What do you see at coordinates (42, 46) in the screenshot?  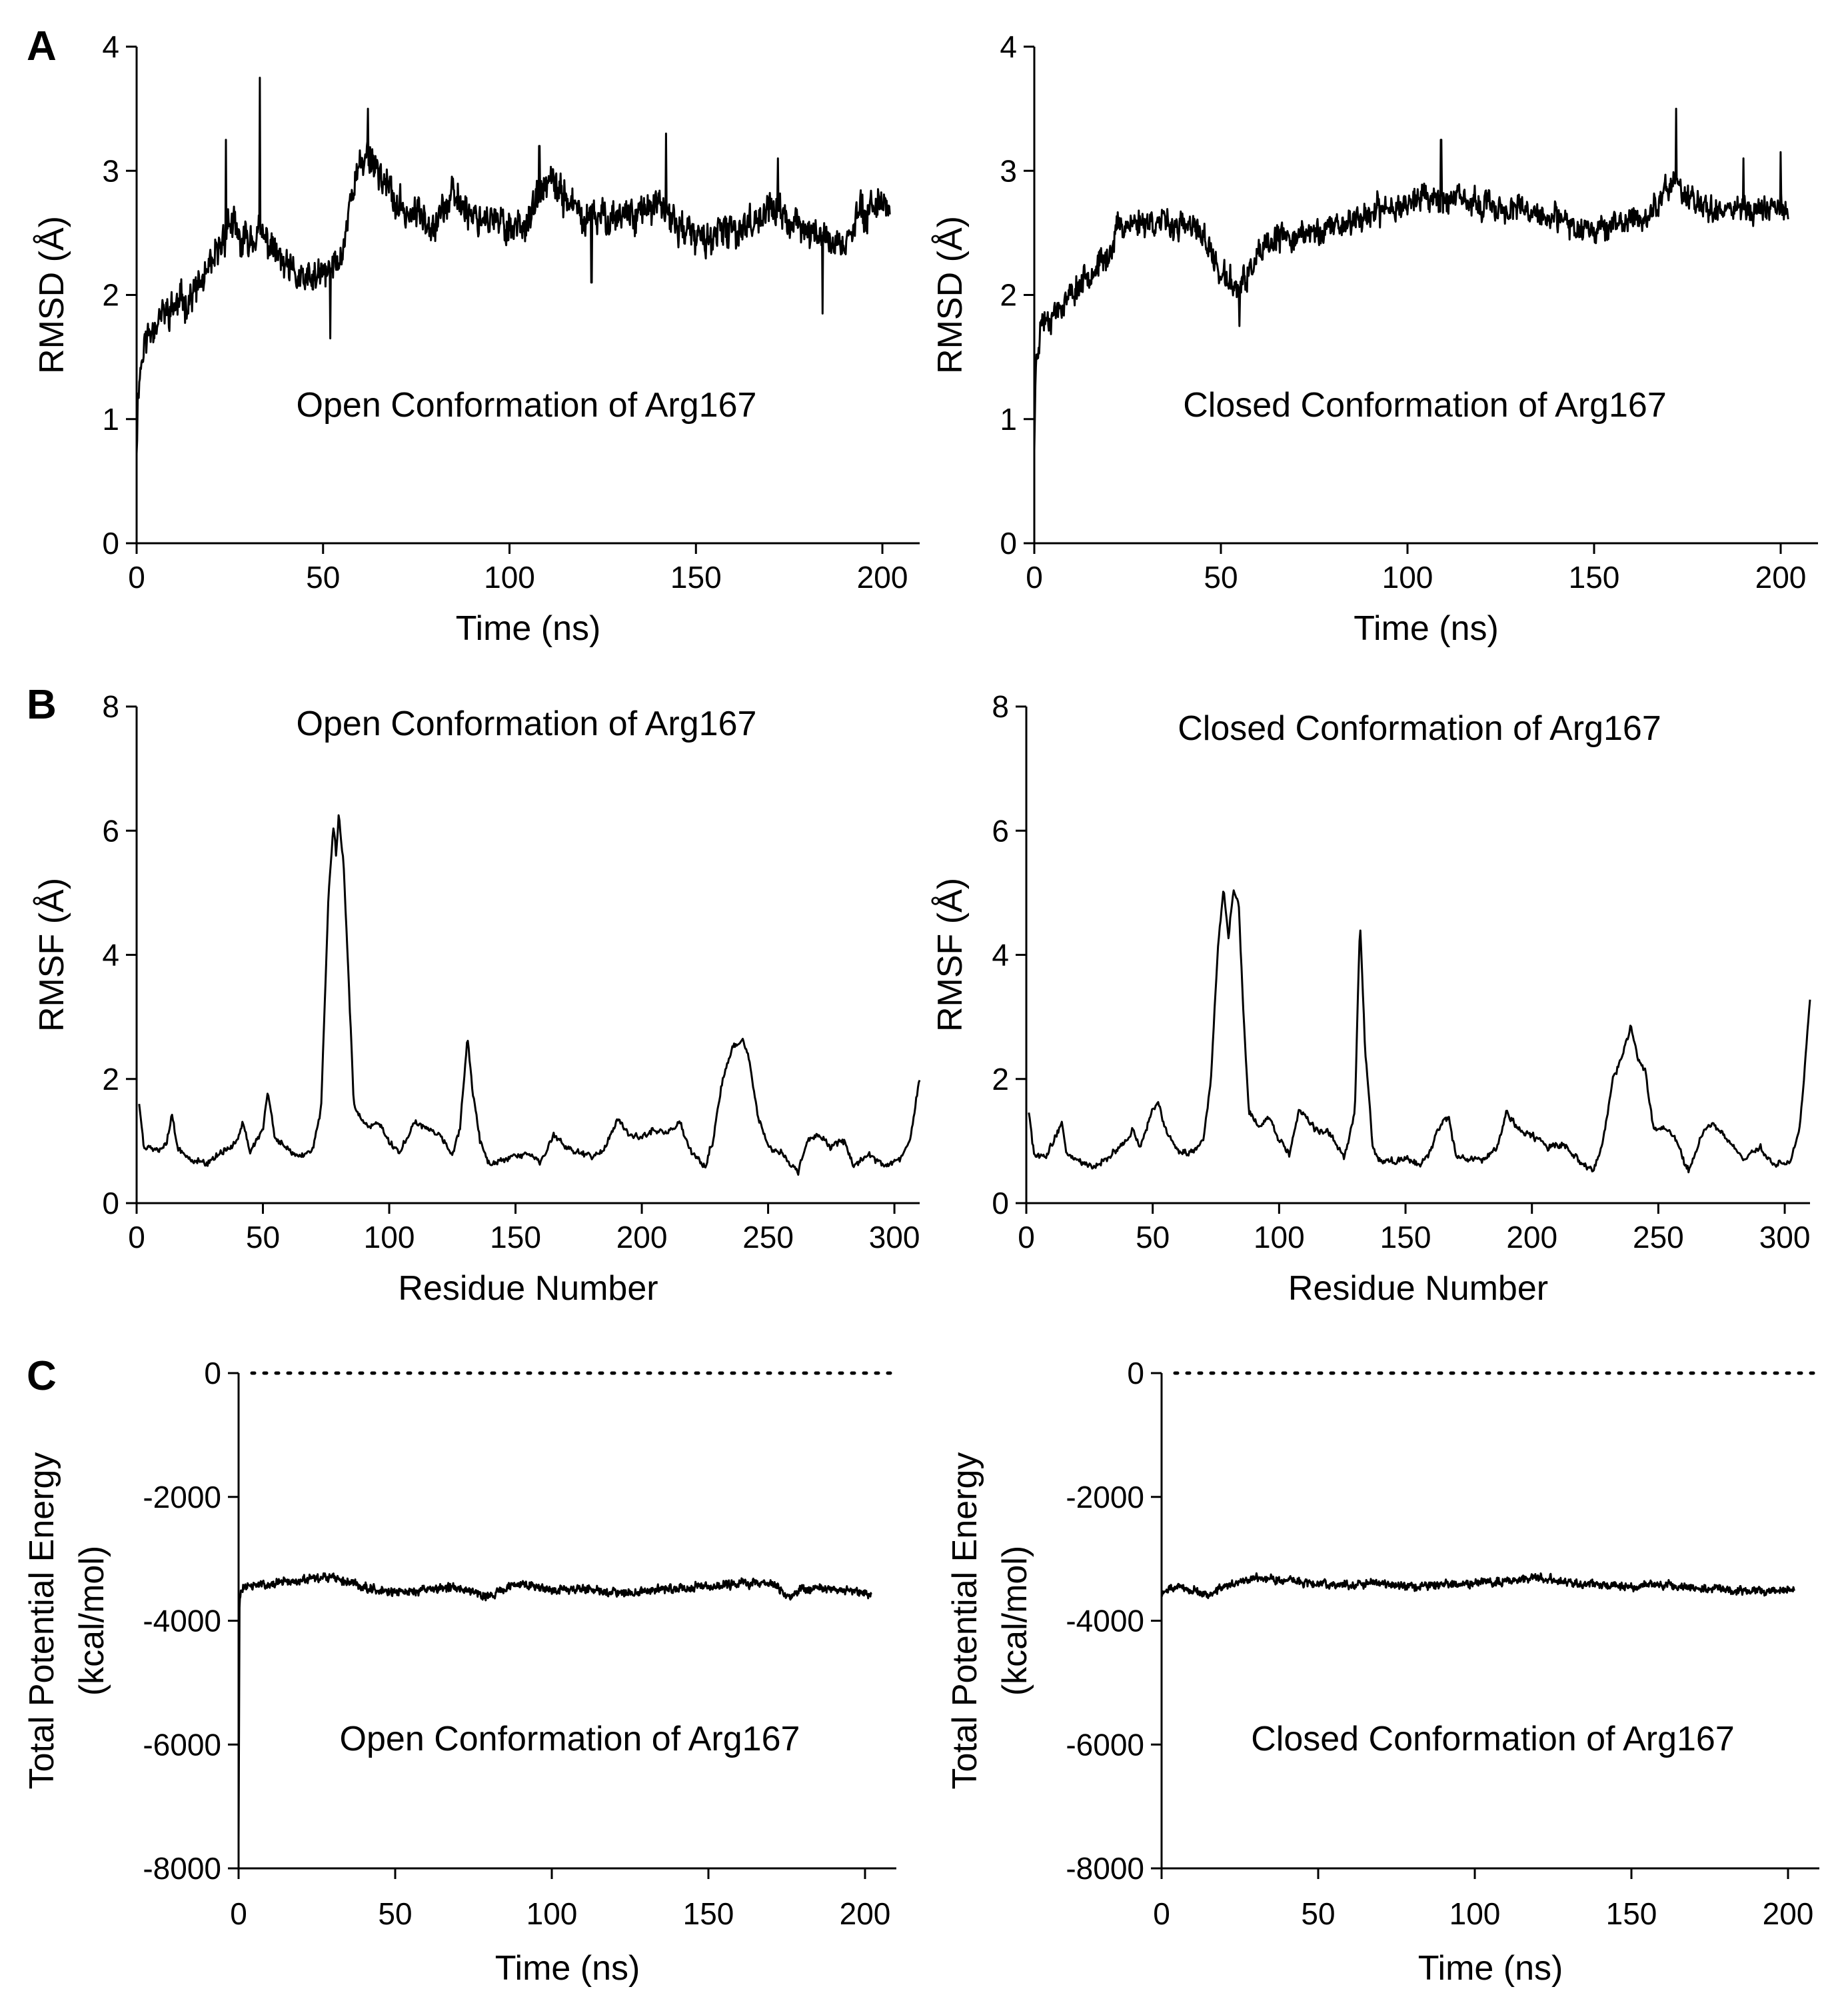 I see `panel-letter-a: A` at bounding box center [42, 46].